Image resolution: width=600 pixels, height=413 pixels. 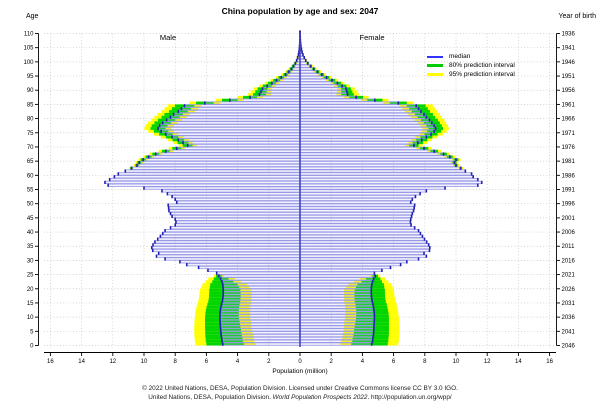 What do you see at coordinates (569, 276) in the screenshot?
I see `year-of-birth-tick-label: 2021` at bounding box center [569, 276].